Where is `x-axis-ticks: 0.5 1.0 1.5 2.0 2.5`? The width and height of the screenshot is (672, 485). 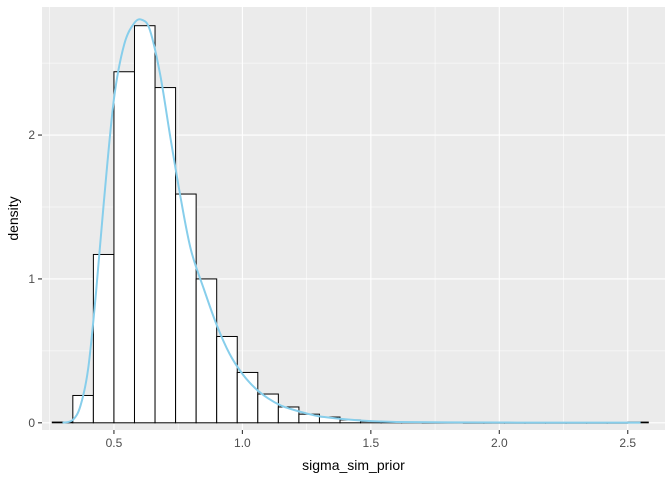 x-axis-ticks: 0.5 1.0 1.5 2.0 2.5 is located at coordinates (371, 440).